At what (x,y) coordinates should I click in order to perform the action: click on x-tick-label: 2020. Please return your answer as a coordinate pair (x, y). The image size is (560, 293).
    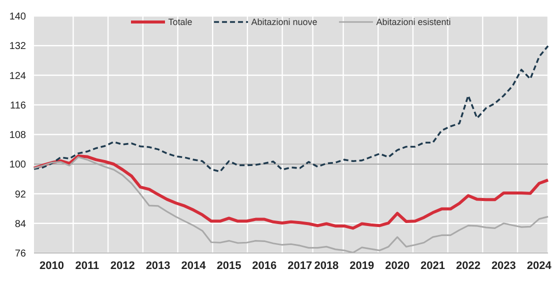
    Looking at the image, I should click on (397, 266).